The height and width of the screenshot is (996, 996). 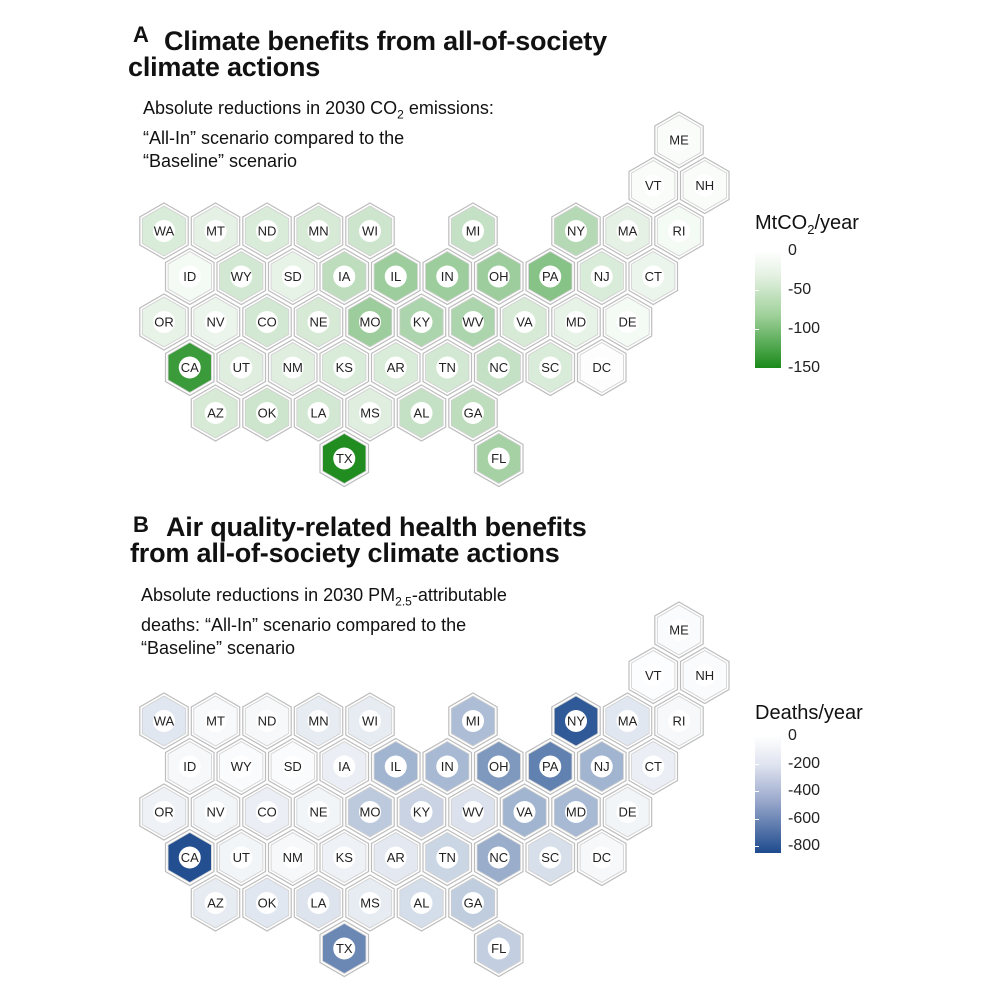 I want to click on panel-b-hex-label-bg-ky, so click(x=421, y=812).